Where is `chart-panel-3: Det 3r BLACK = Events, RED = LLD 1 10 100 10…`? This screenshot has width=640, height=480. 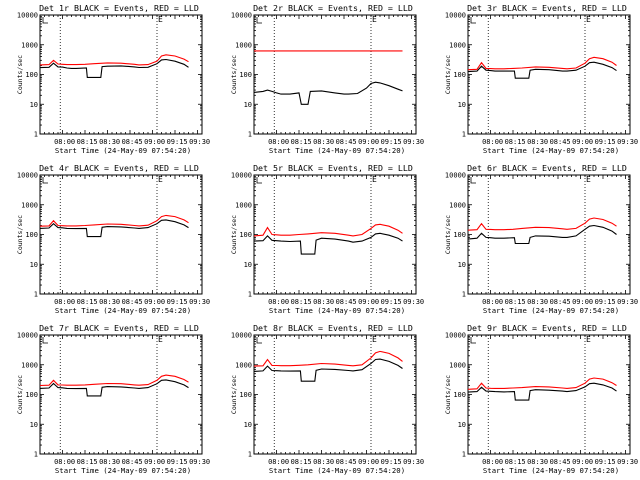
chart-panel-3: Det 3r BLACK = Events, RED = LLD 1 10 100 10… is located at coordinates (541, 79).